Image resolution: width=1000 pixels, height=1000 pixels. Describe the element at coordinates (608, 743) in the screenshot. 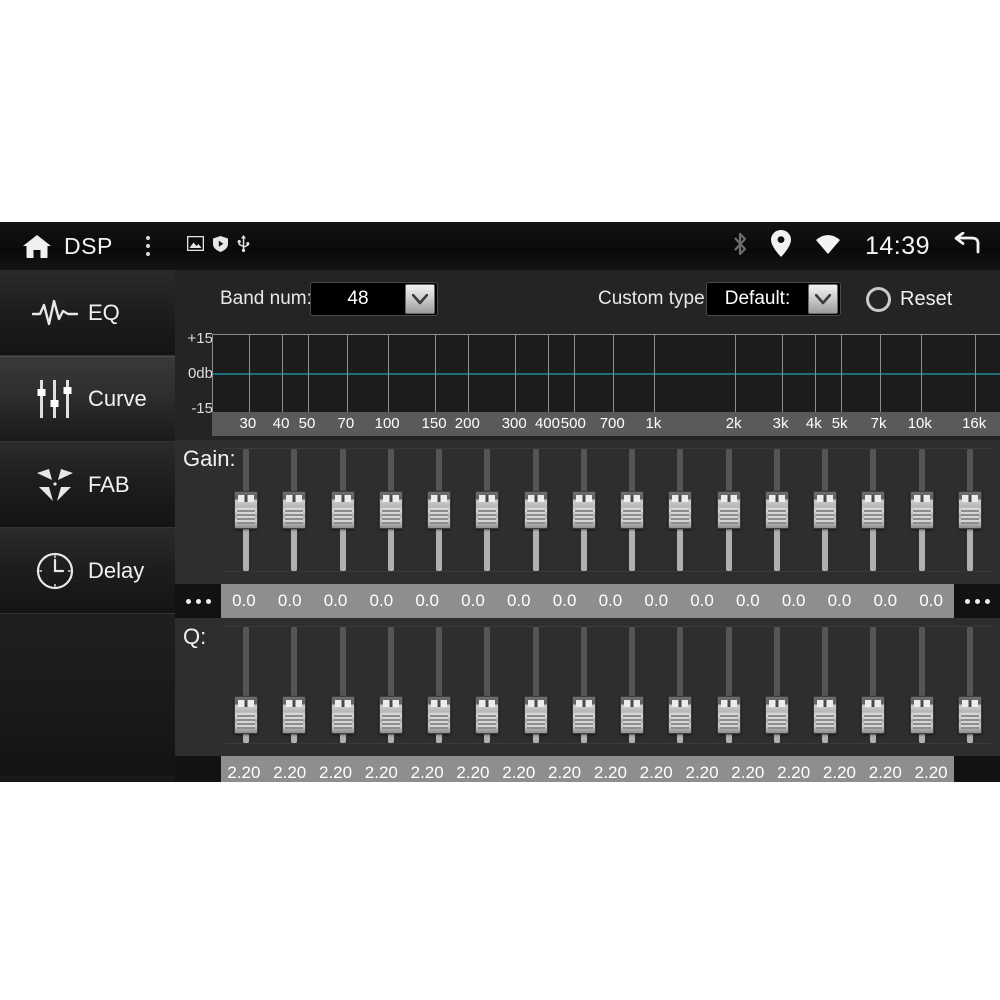

I see `slider-guide-line` at that location.